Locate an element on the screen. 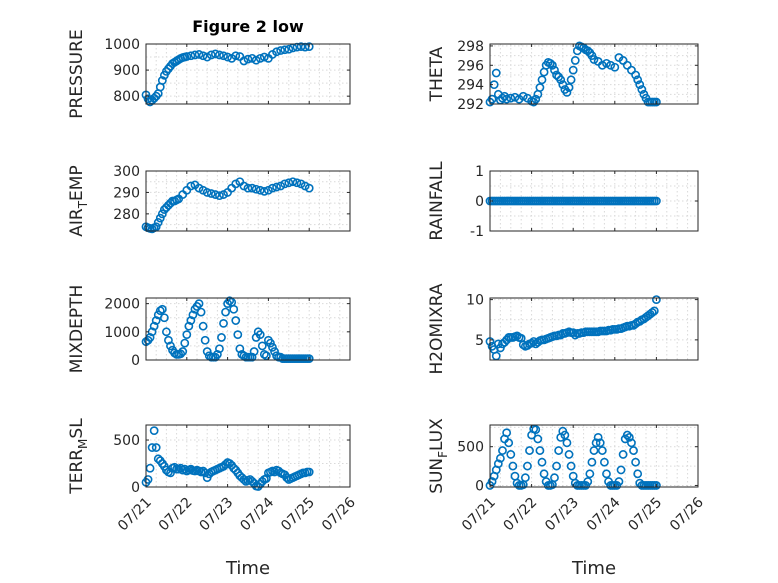 The height and width of the screenshot is (583, 778). y-axis-label: PRESSURE is located at coordinates (77, 73).